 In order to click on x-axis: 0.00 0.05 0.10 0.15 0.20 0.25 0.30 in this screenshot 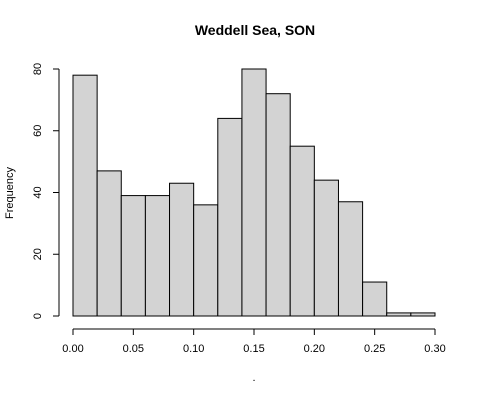, I will do `click(254, 341)`.